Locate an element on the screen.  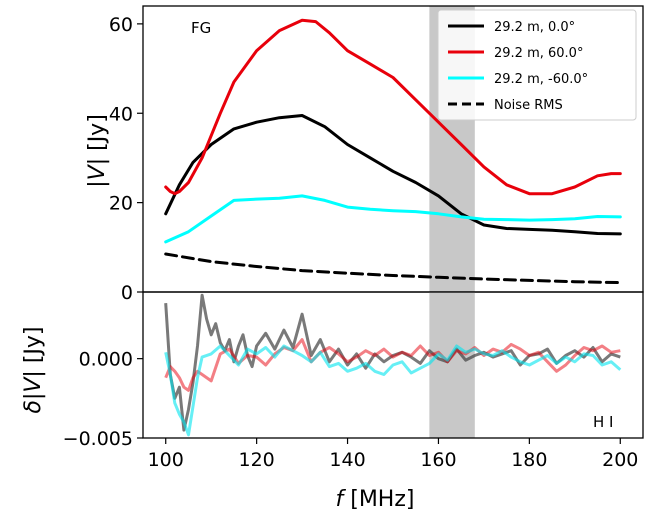
top-y-tick-label: 0 is located at coordinates (127, 293).